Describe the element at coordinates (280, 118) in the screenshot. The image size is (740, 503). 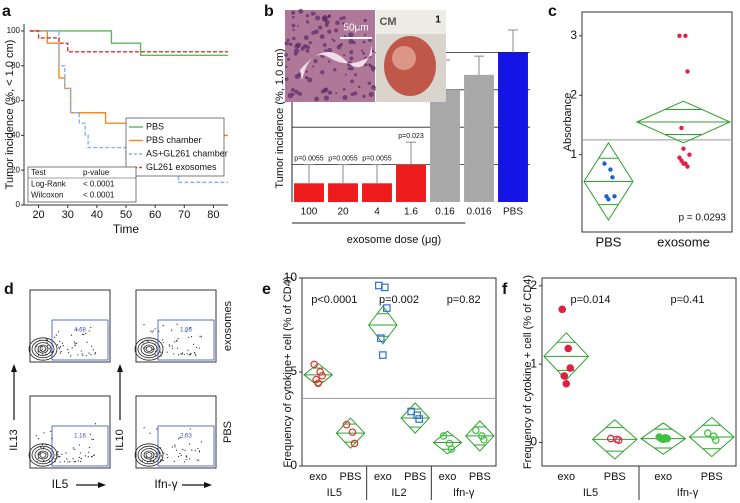
I see `y-axis-label: Tumor incidence (%, 1.0 cm)` at that location.